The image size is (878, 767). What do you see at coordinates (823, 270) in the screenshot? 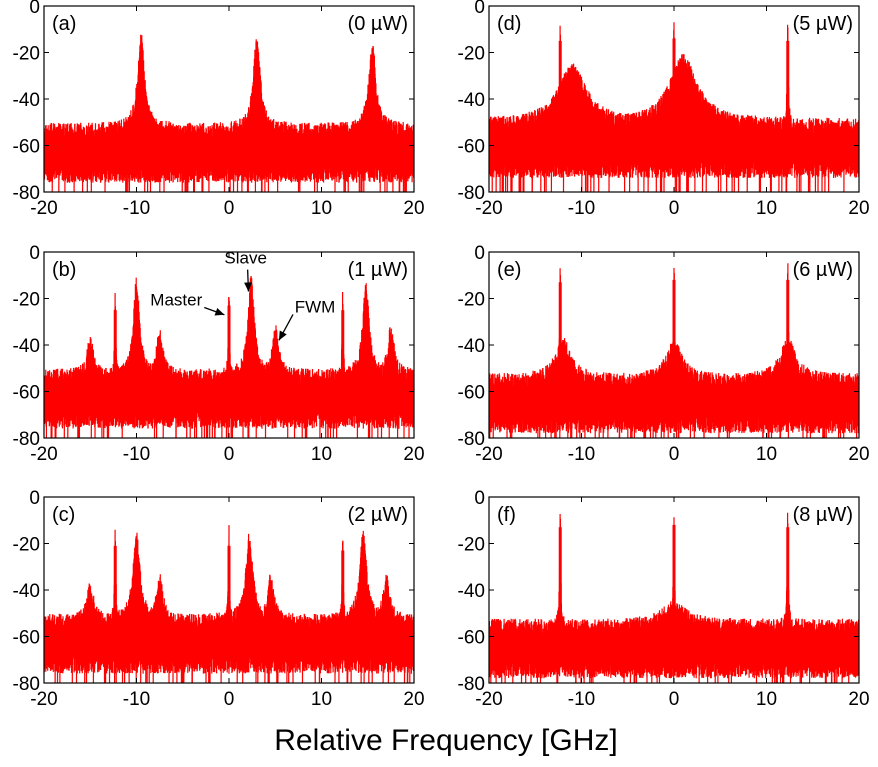
I see `power-label: (6 µW)` at bounding box center [823, 270].